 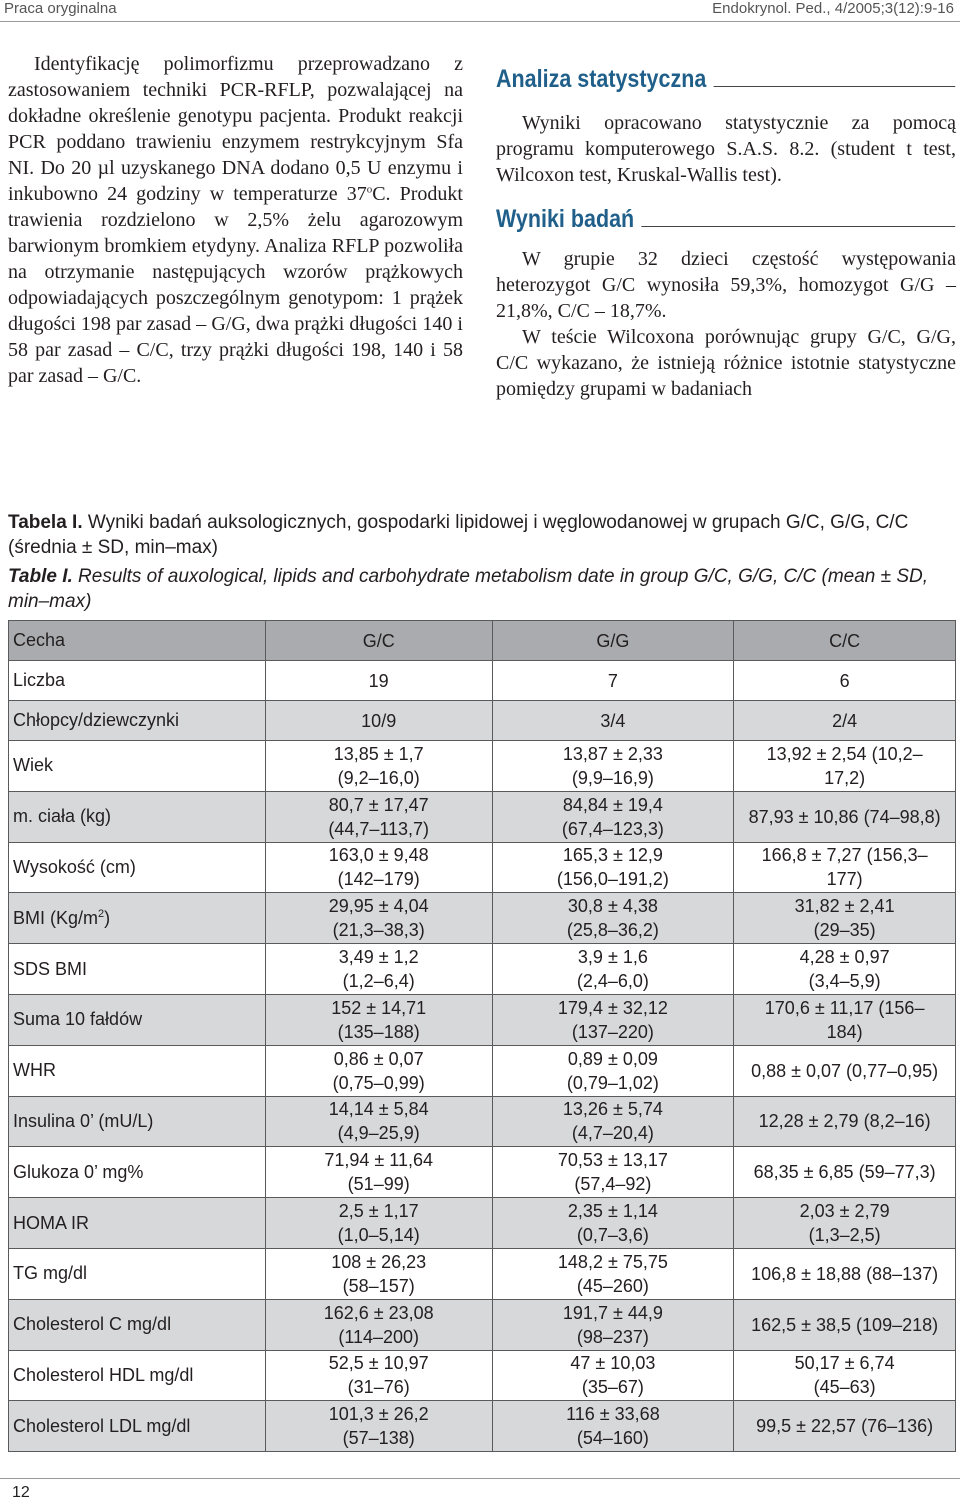 I want to click on cell-gc: 80,7 ± 17,47 (44,7–113,7), so click(x=378, y=816).